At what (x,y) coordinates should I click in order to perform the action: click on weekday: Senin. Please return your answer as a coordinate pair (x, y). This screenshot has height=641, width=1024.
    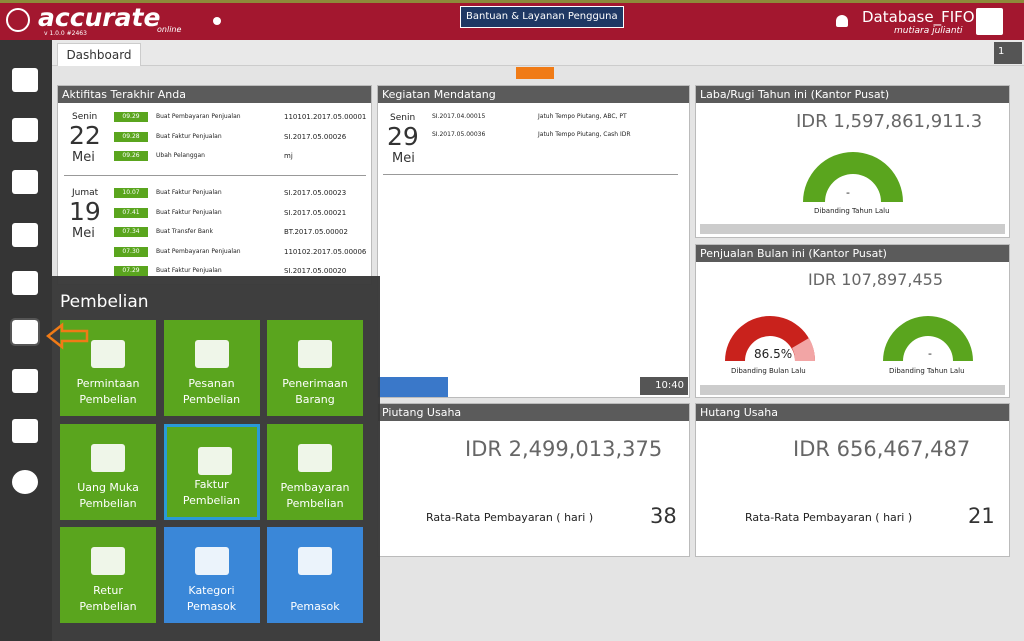
    Looking at the image, I should click on (85, 117).